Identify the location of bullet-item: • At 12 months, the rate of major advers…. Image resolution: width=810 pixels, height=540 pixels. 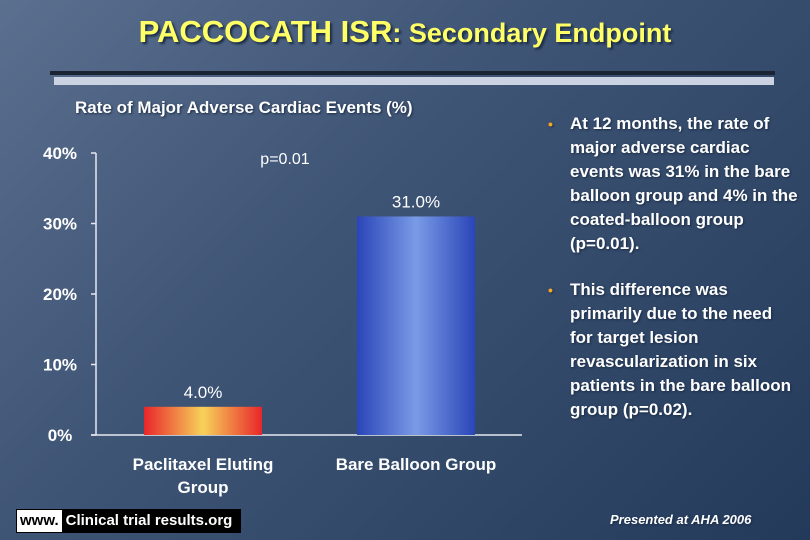
(673, 184).